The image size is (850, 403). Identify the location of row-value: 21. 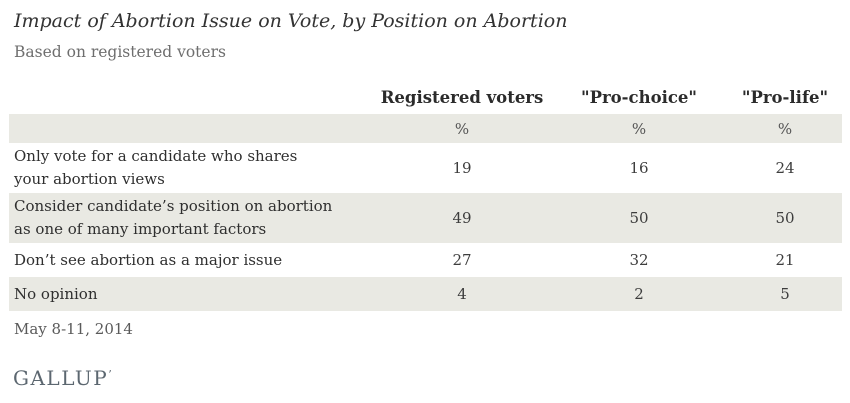
(785, 260).